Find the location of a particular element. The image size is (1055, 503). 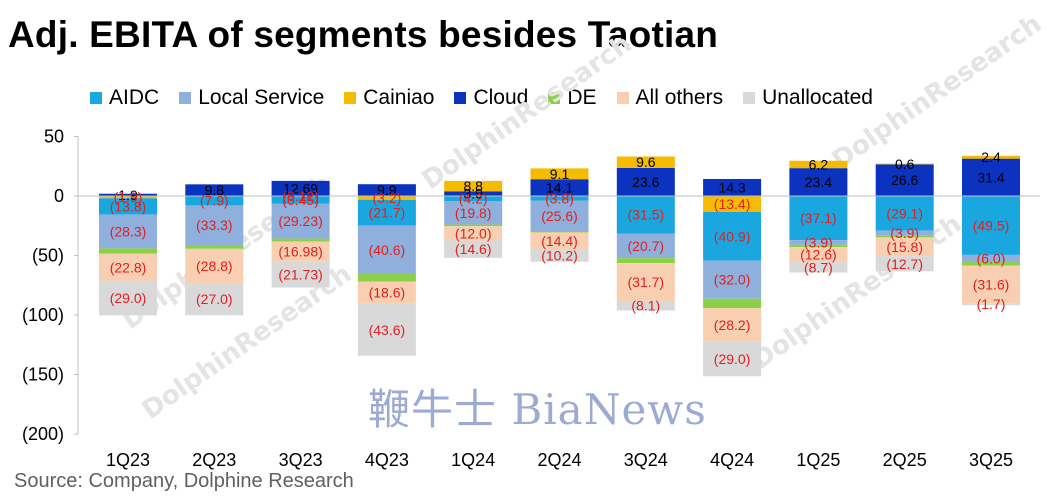

data-label: (4.2) is located at coordinates (473, 198).